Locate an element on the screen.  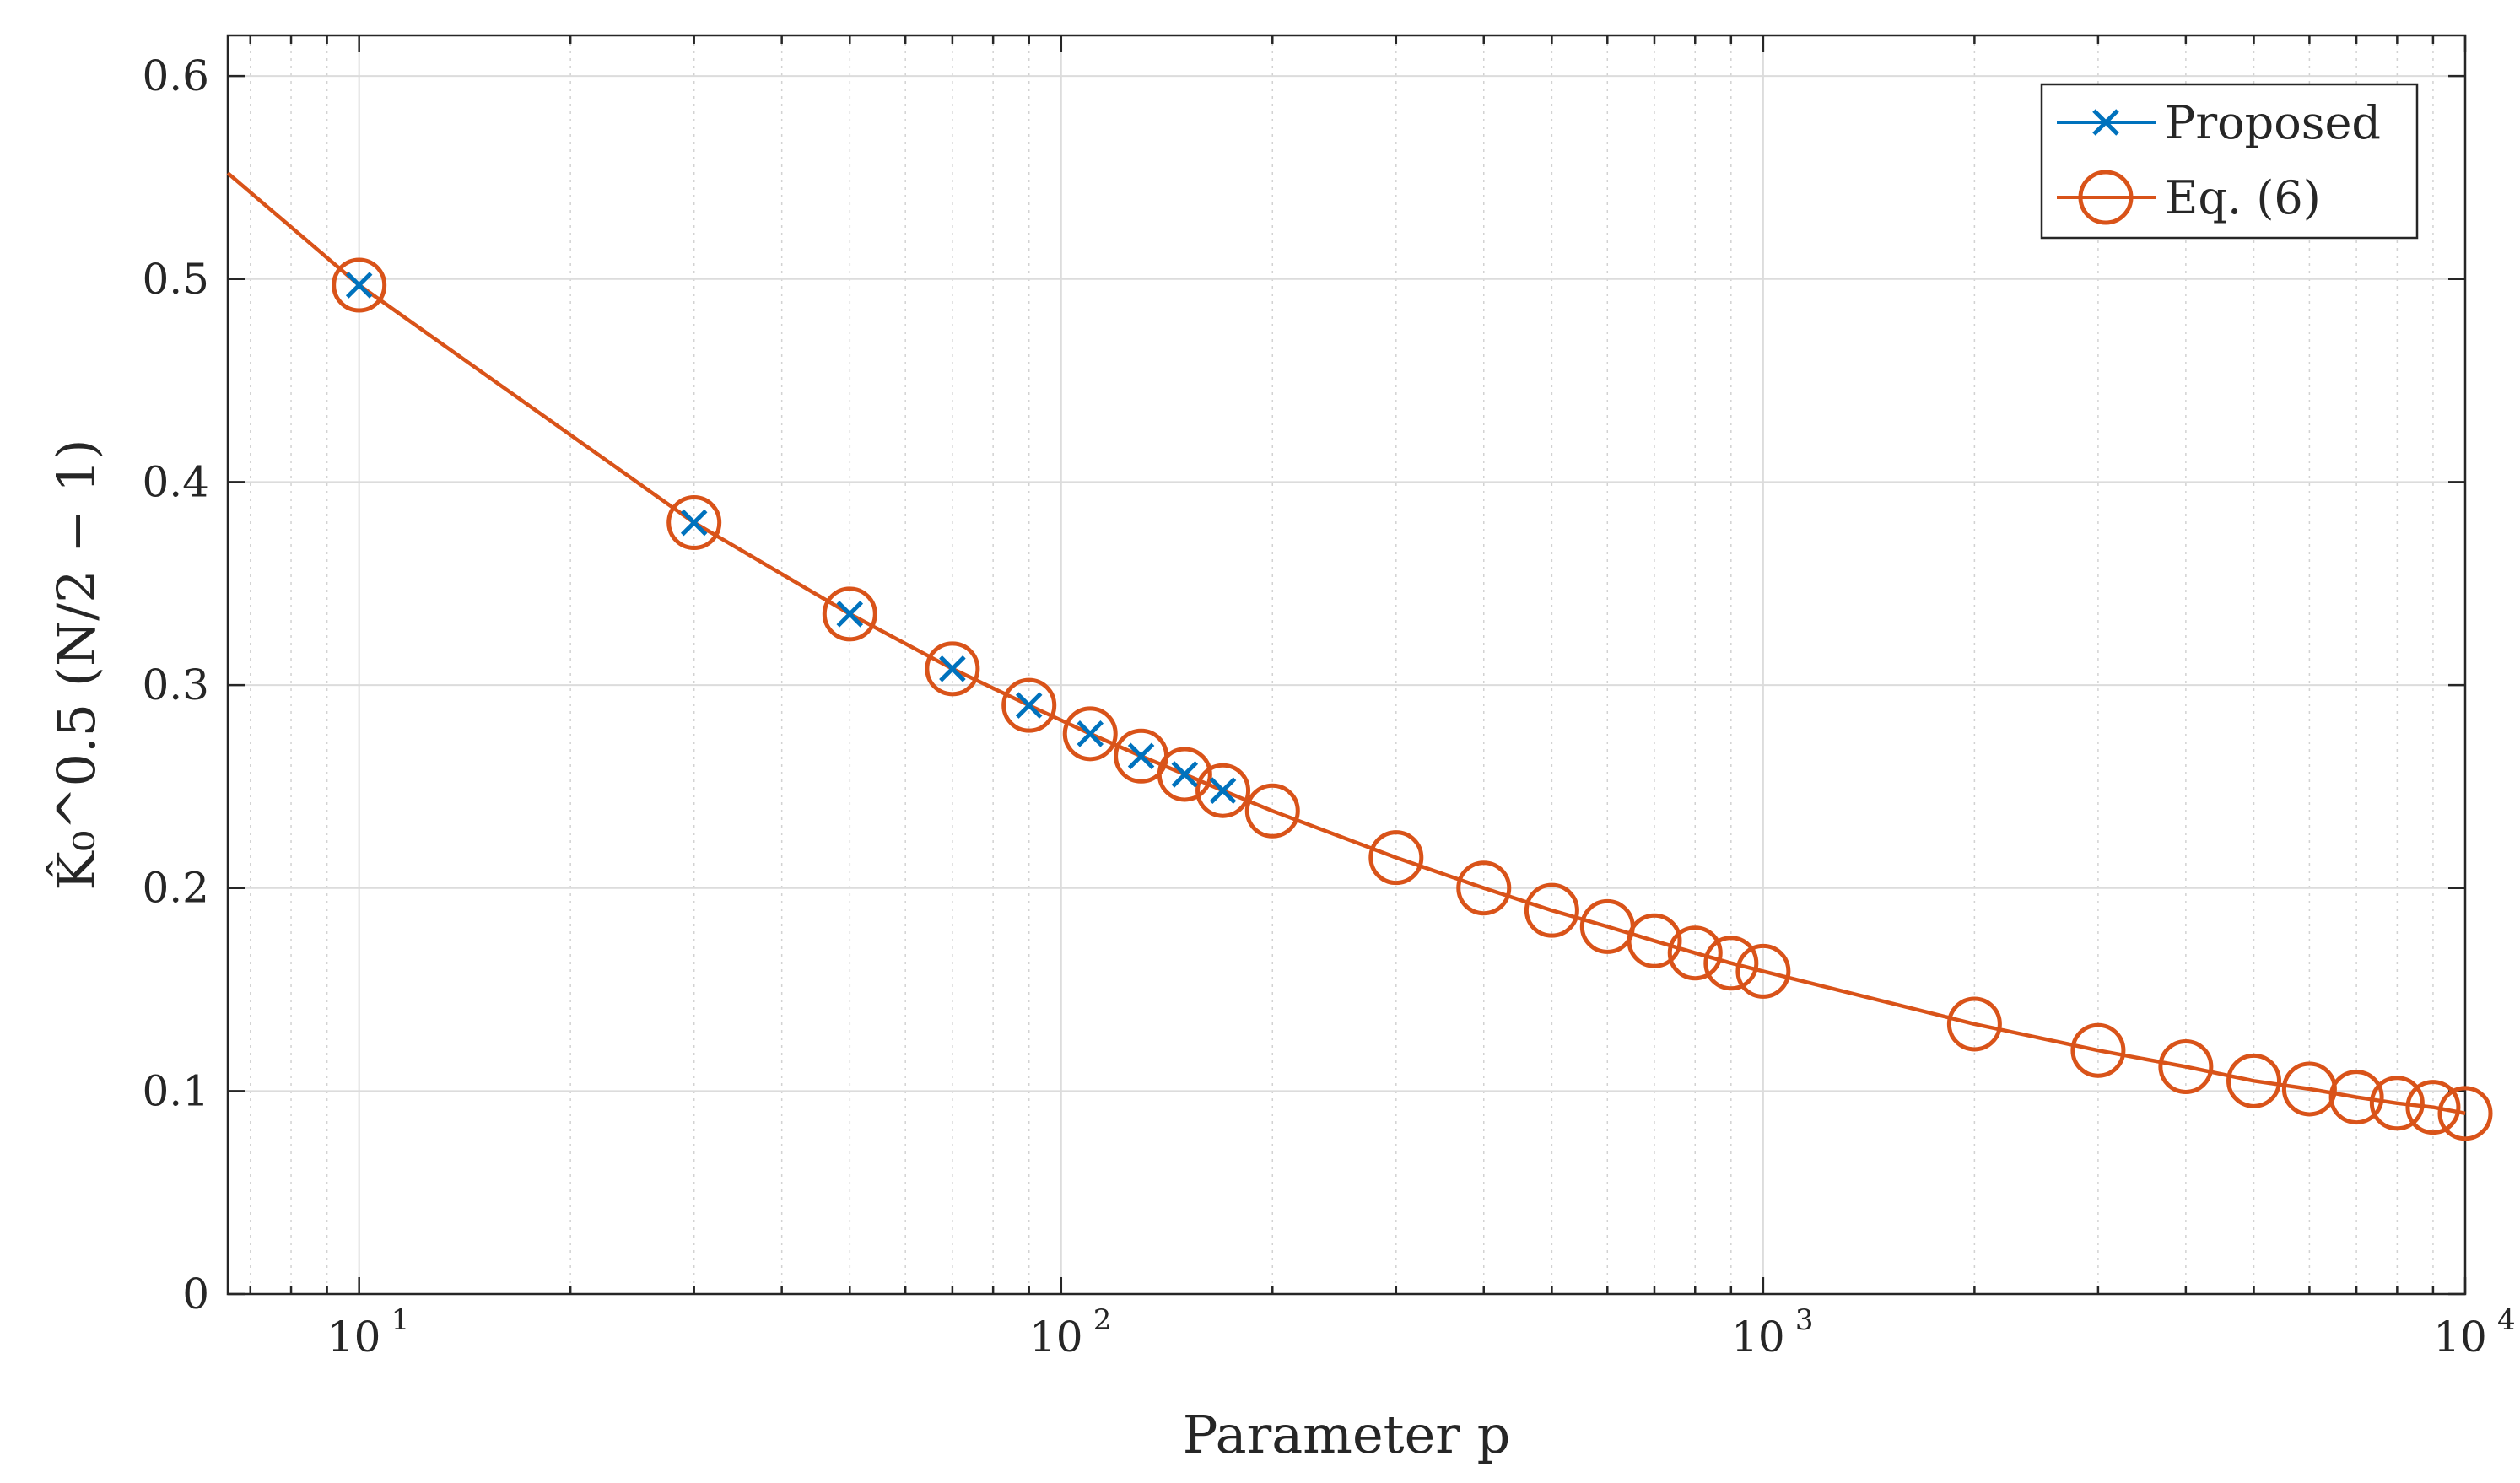
y-tick-label: 0.6 is located at coordinates (175, 75).